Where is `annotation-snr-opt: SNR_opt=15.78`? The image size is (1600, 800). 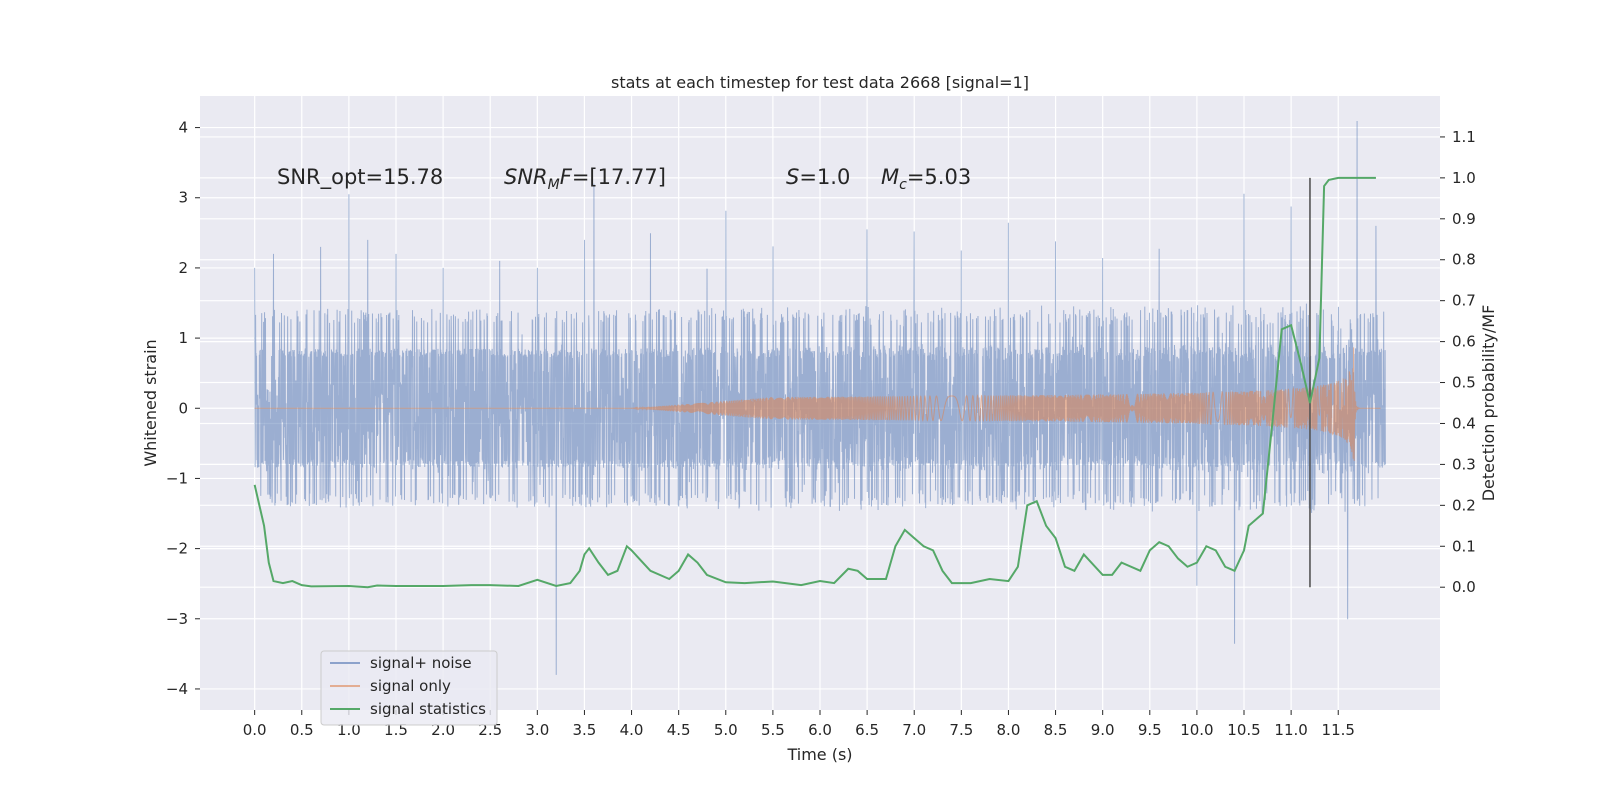
annotation-snr-opt: SNR_opt=15.78 is located at coordinates (360, 177).